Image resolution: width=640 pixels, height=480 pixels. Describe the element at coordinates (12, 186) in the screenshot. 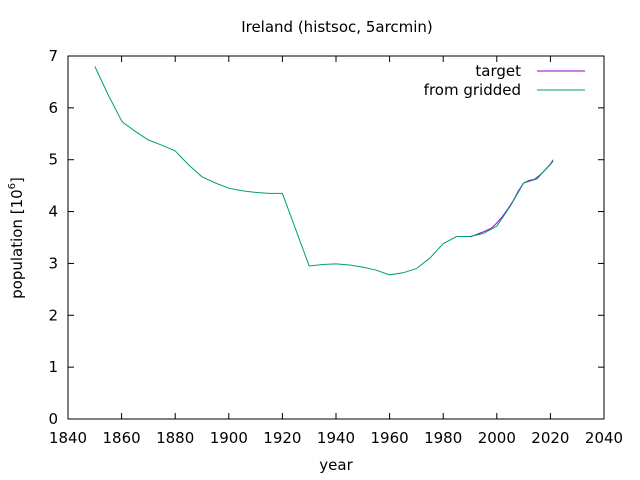

I see `y-axis-label-exponent: 6` at that location.